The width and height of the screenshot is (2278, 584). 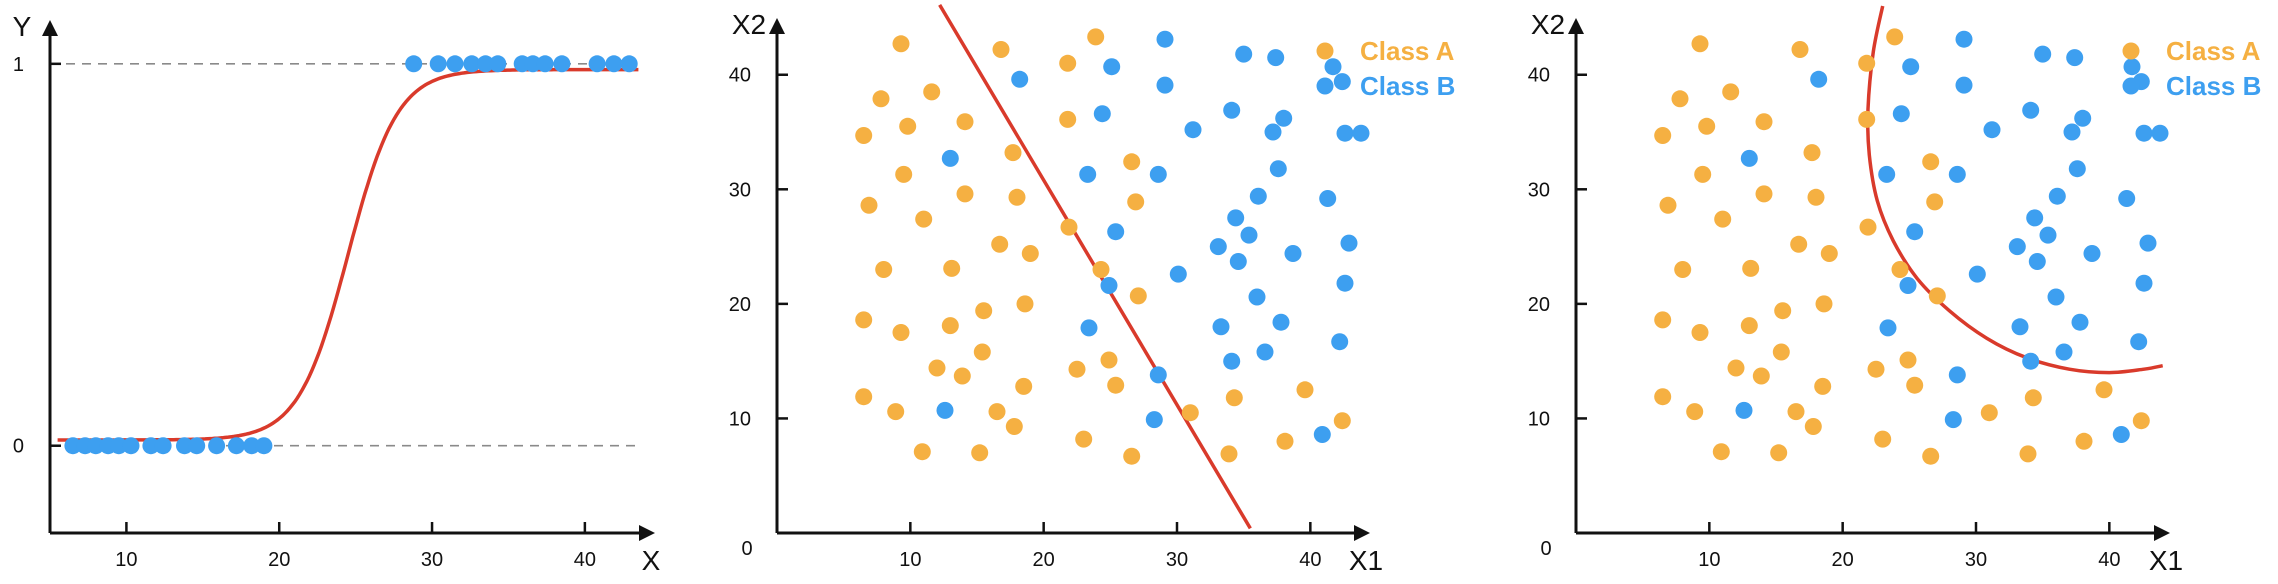 I want to click on legend-label: Class B, so click(x=2213, y=86).